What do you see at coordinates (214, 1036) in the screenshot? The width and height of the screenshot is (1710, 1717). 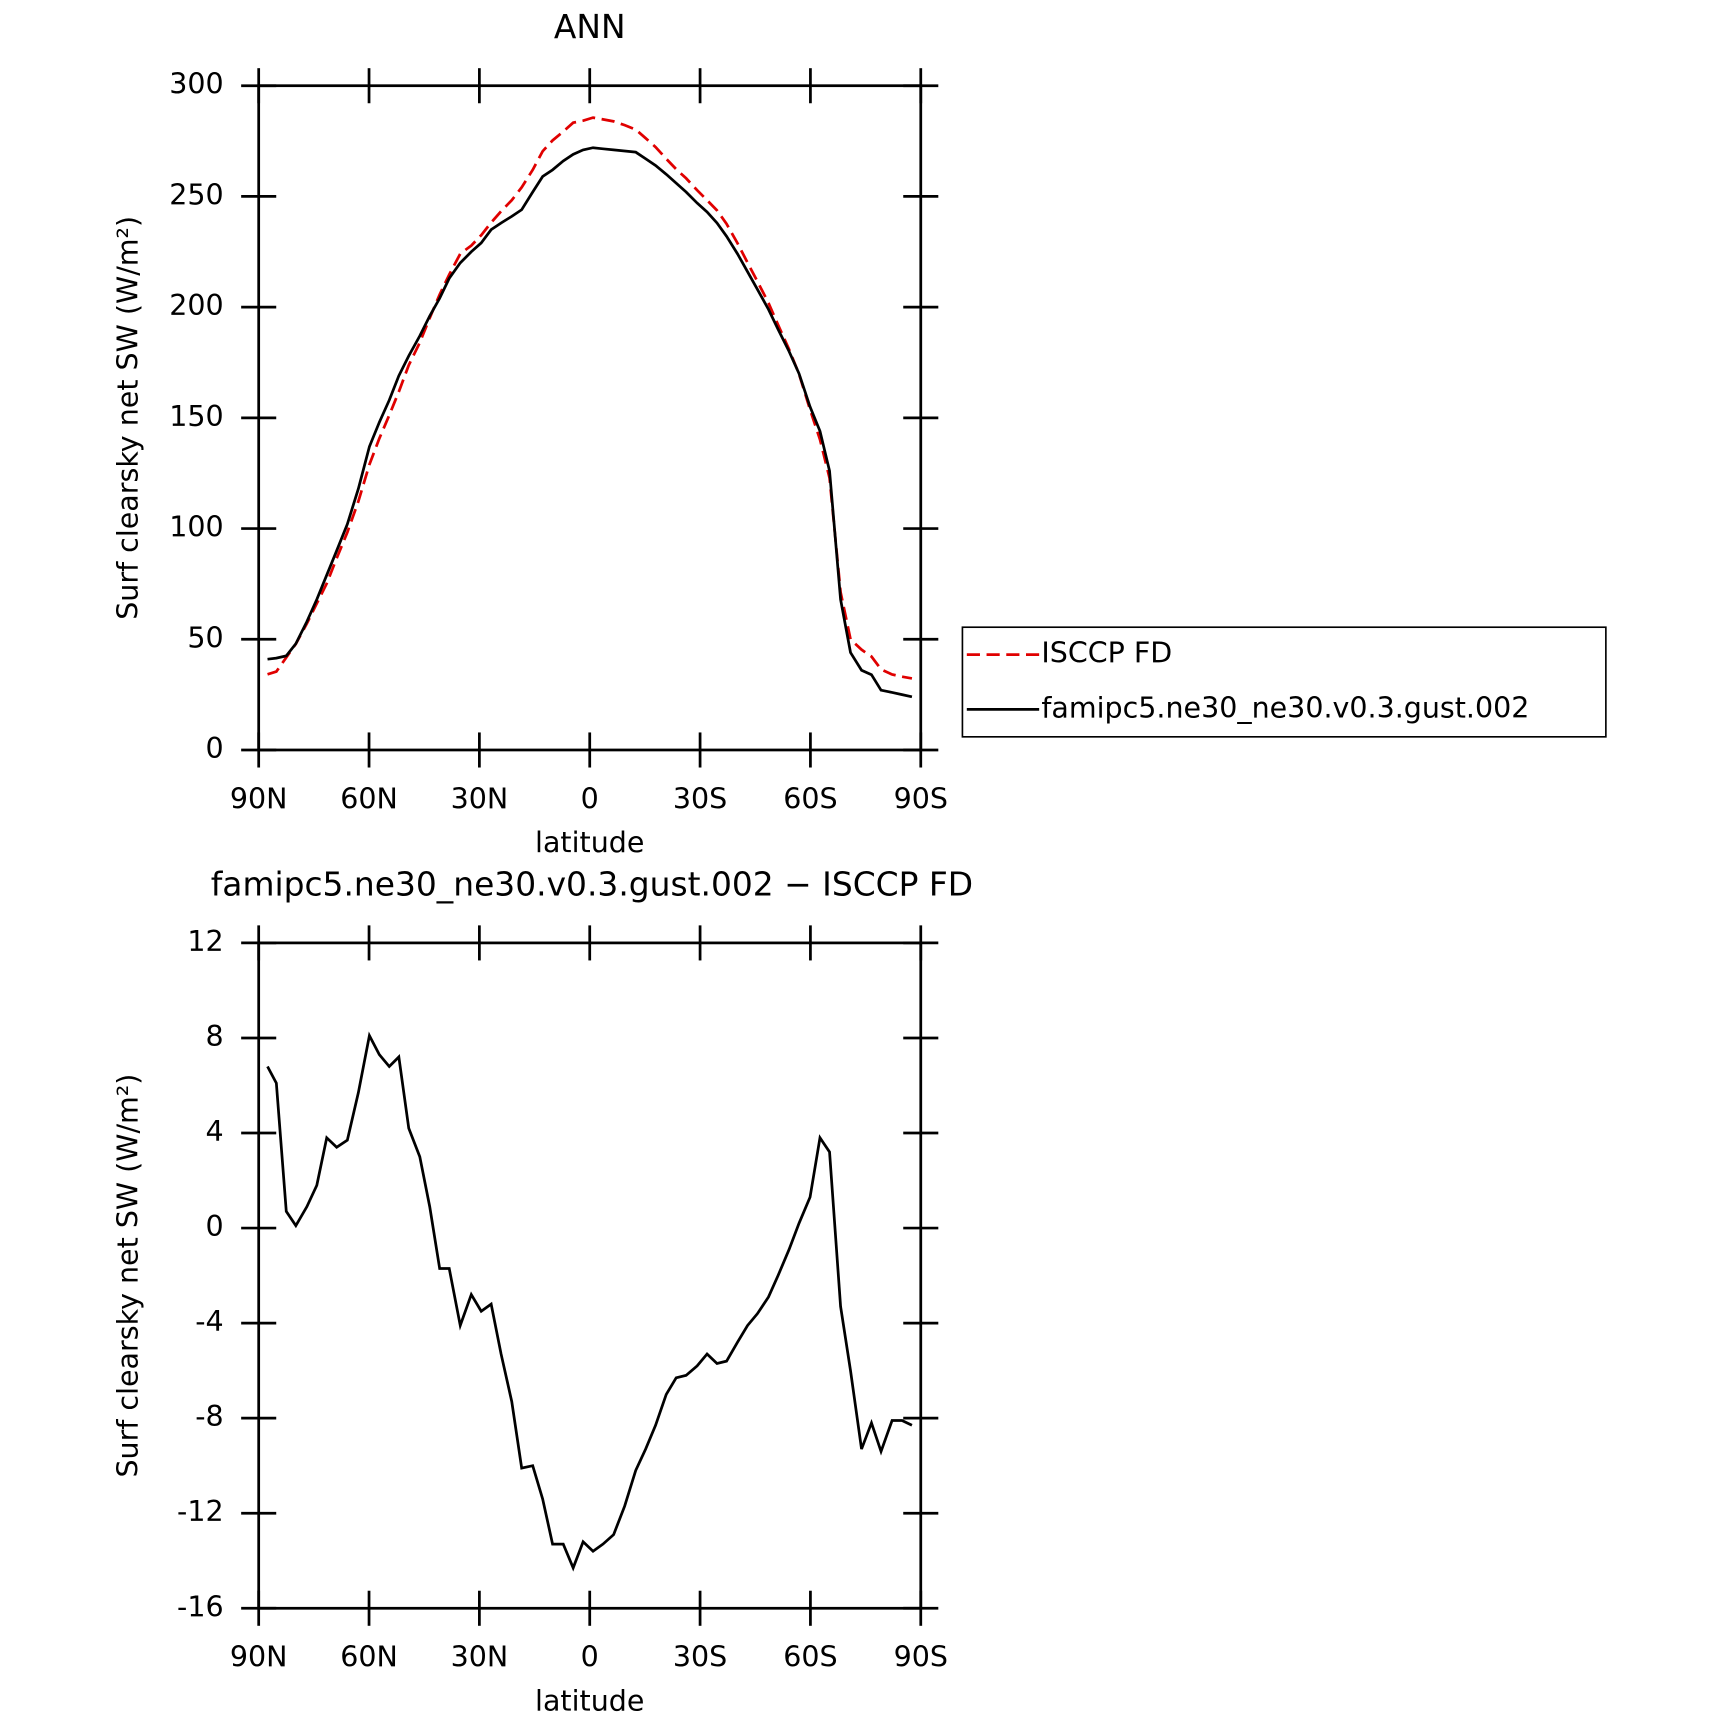 I see `y-tick-label: 8` at bounding box center [214, 1036].